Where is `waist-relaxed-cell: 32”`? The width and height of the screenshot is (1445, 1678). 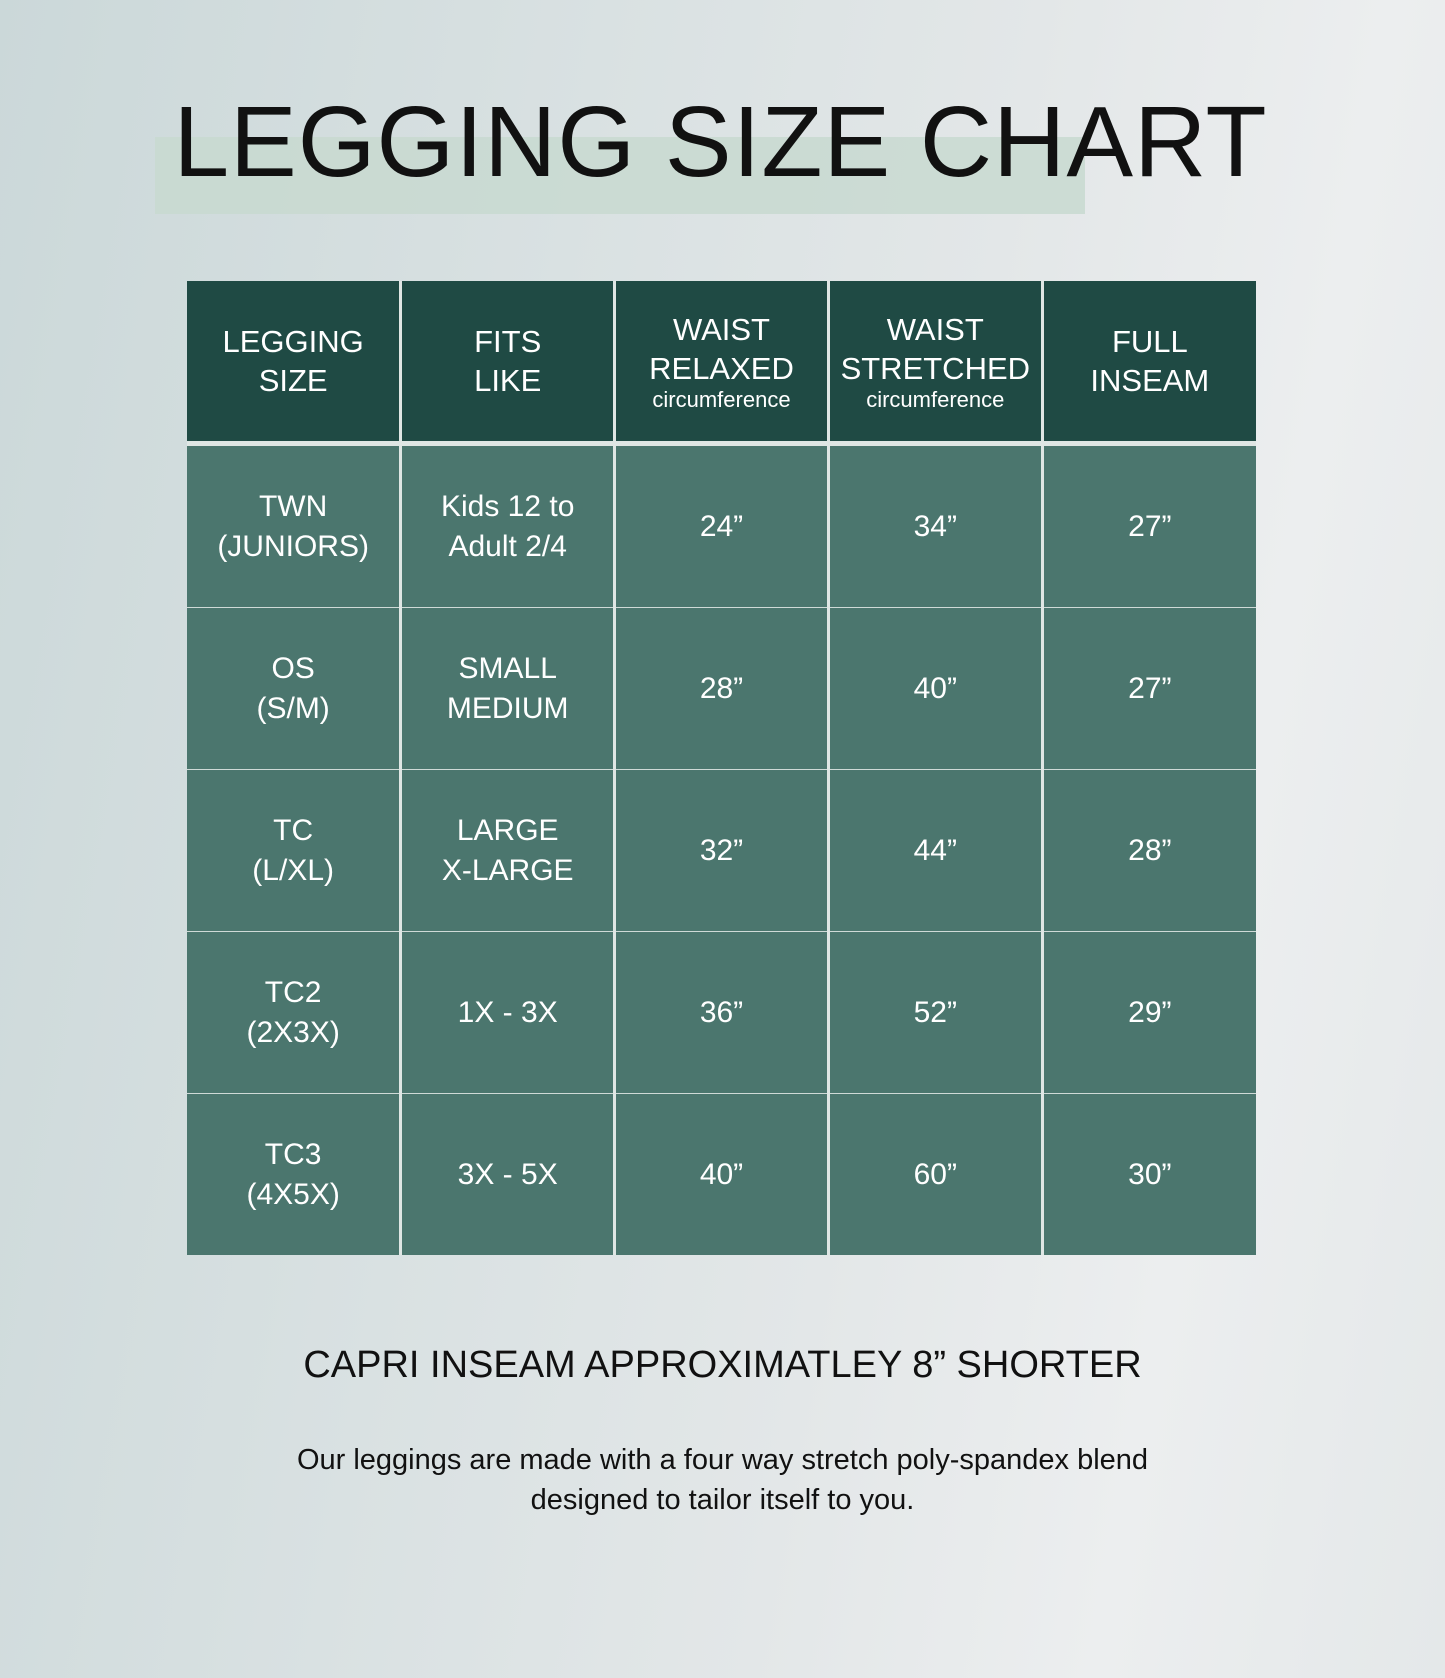 waist-relaxed-cell: 32” is located at coordinates (721, 850).